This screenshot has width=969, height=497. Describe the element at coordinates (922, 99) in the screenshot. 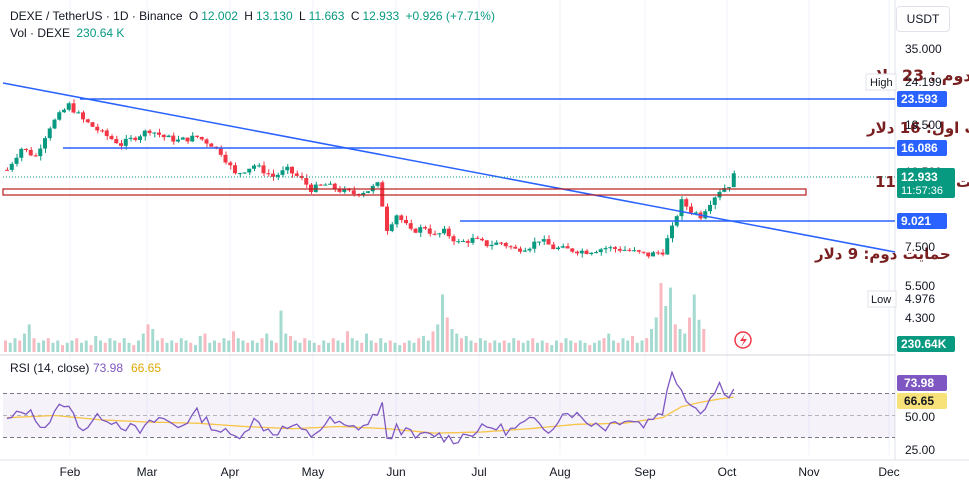

I see `level-price-badge` at that location.